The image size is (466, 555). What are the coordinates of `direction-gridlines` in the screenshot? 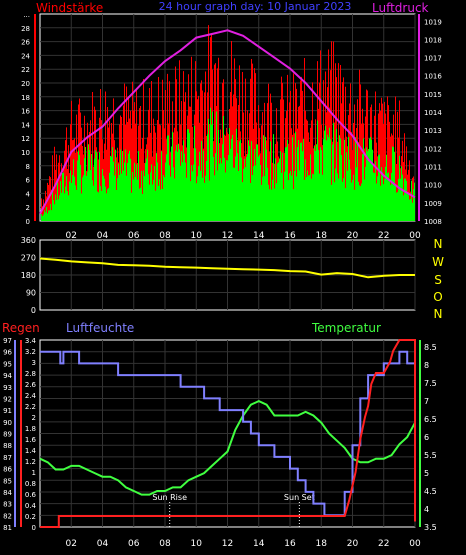 It's located at (228, 275).